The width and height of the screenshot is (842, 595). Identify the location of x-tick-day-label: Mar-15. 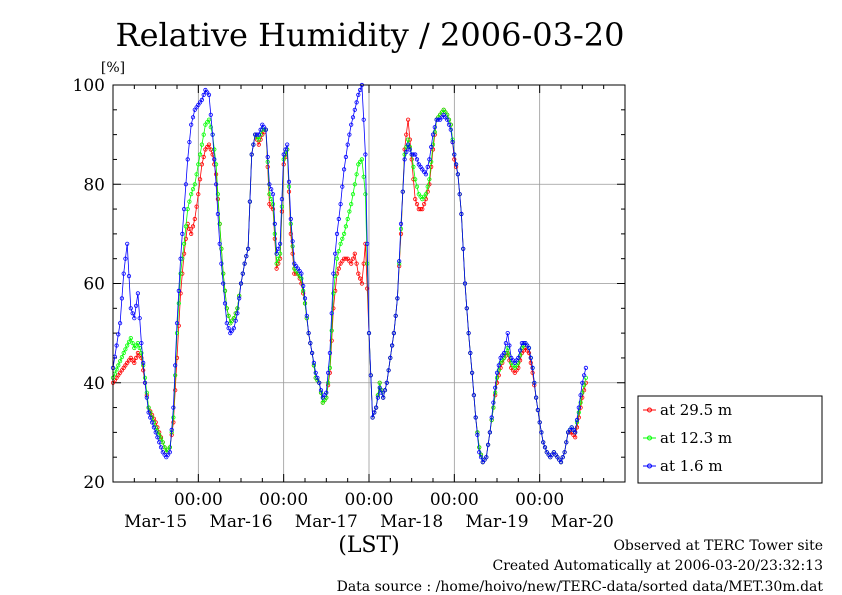
(155, 522).